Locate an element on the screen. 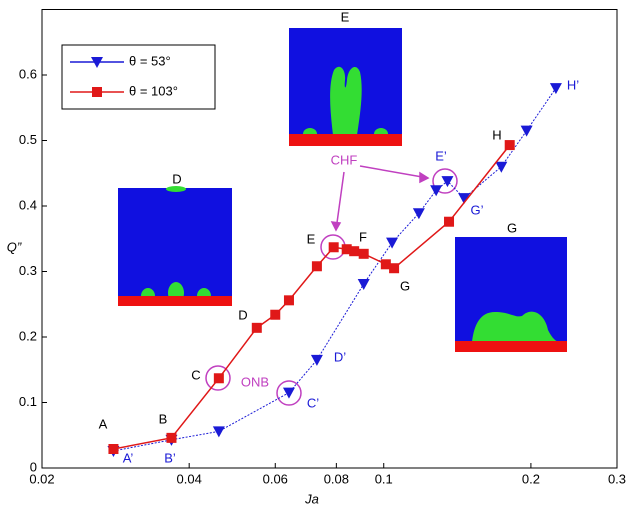 The image size is (628, 516). annotation: A is located at coordinates (103, 423).